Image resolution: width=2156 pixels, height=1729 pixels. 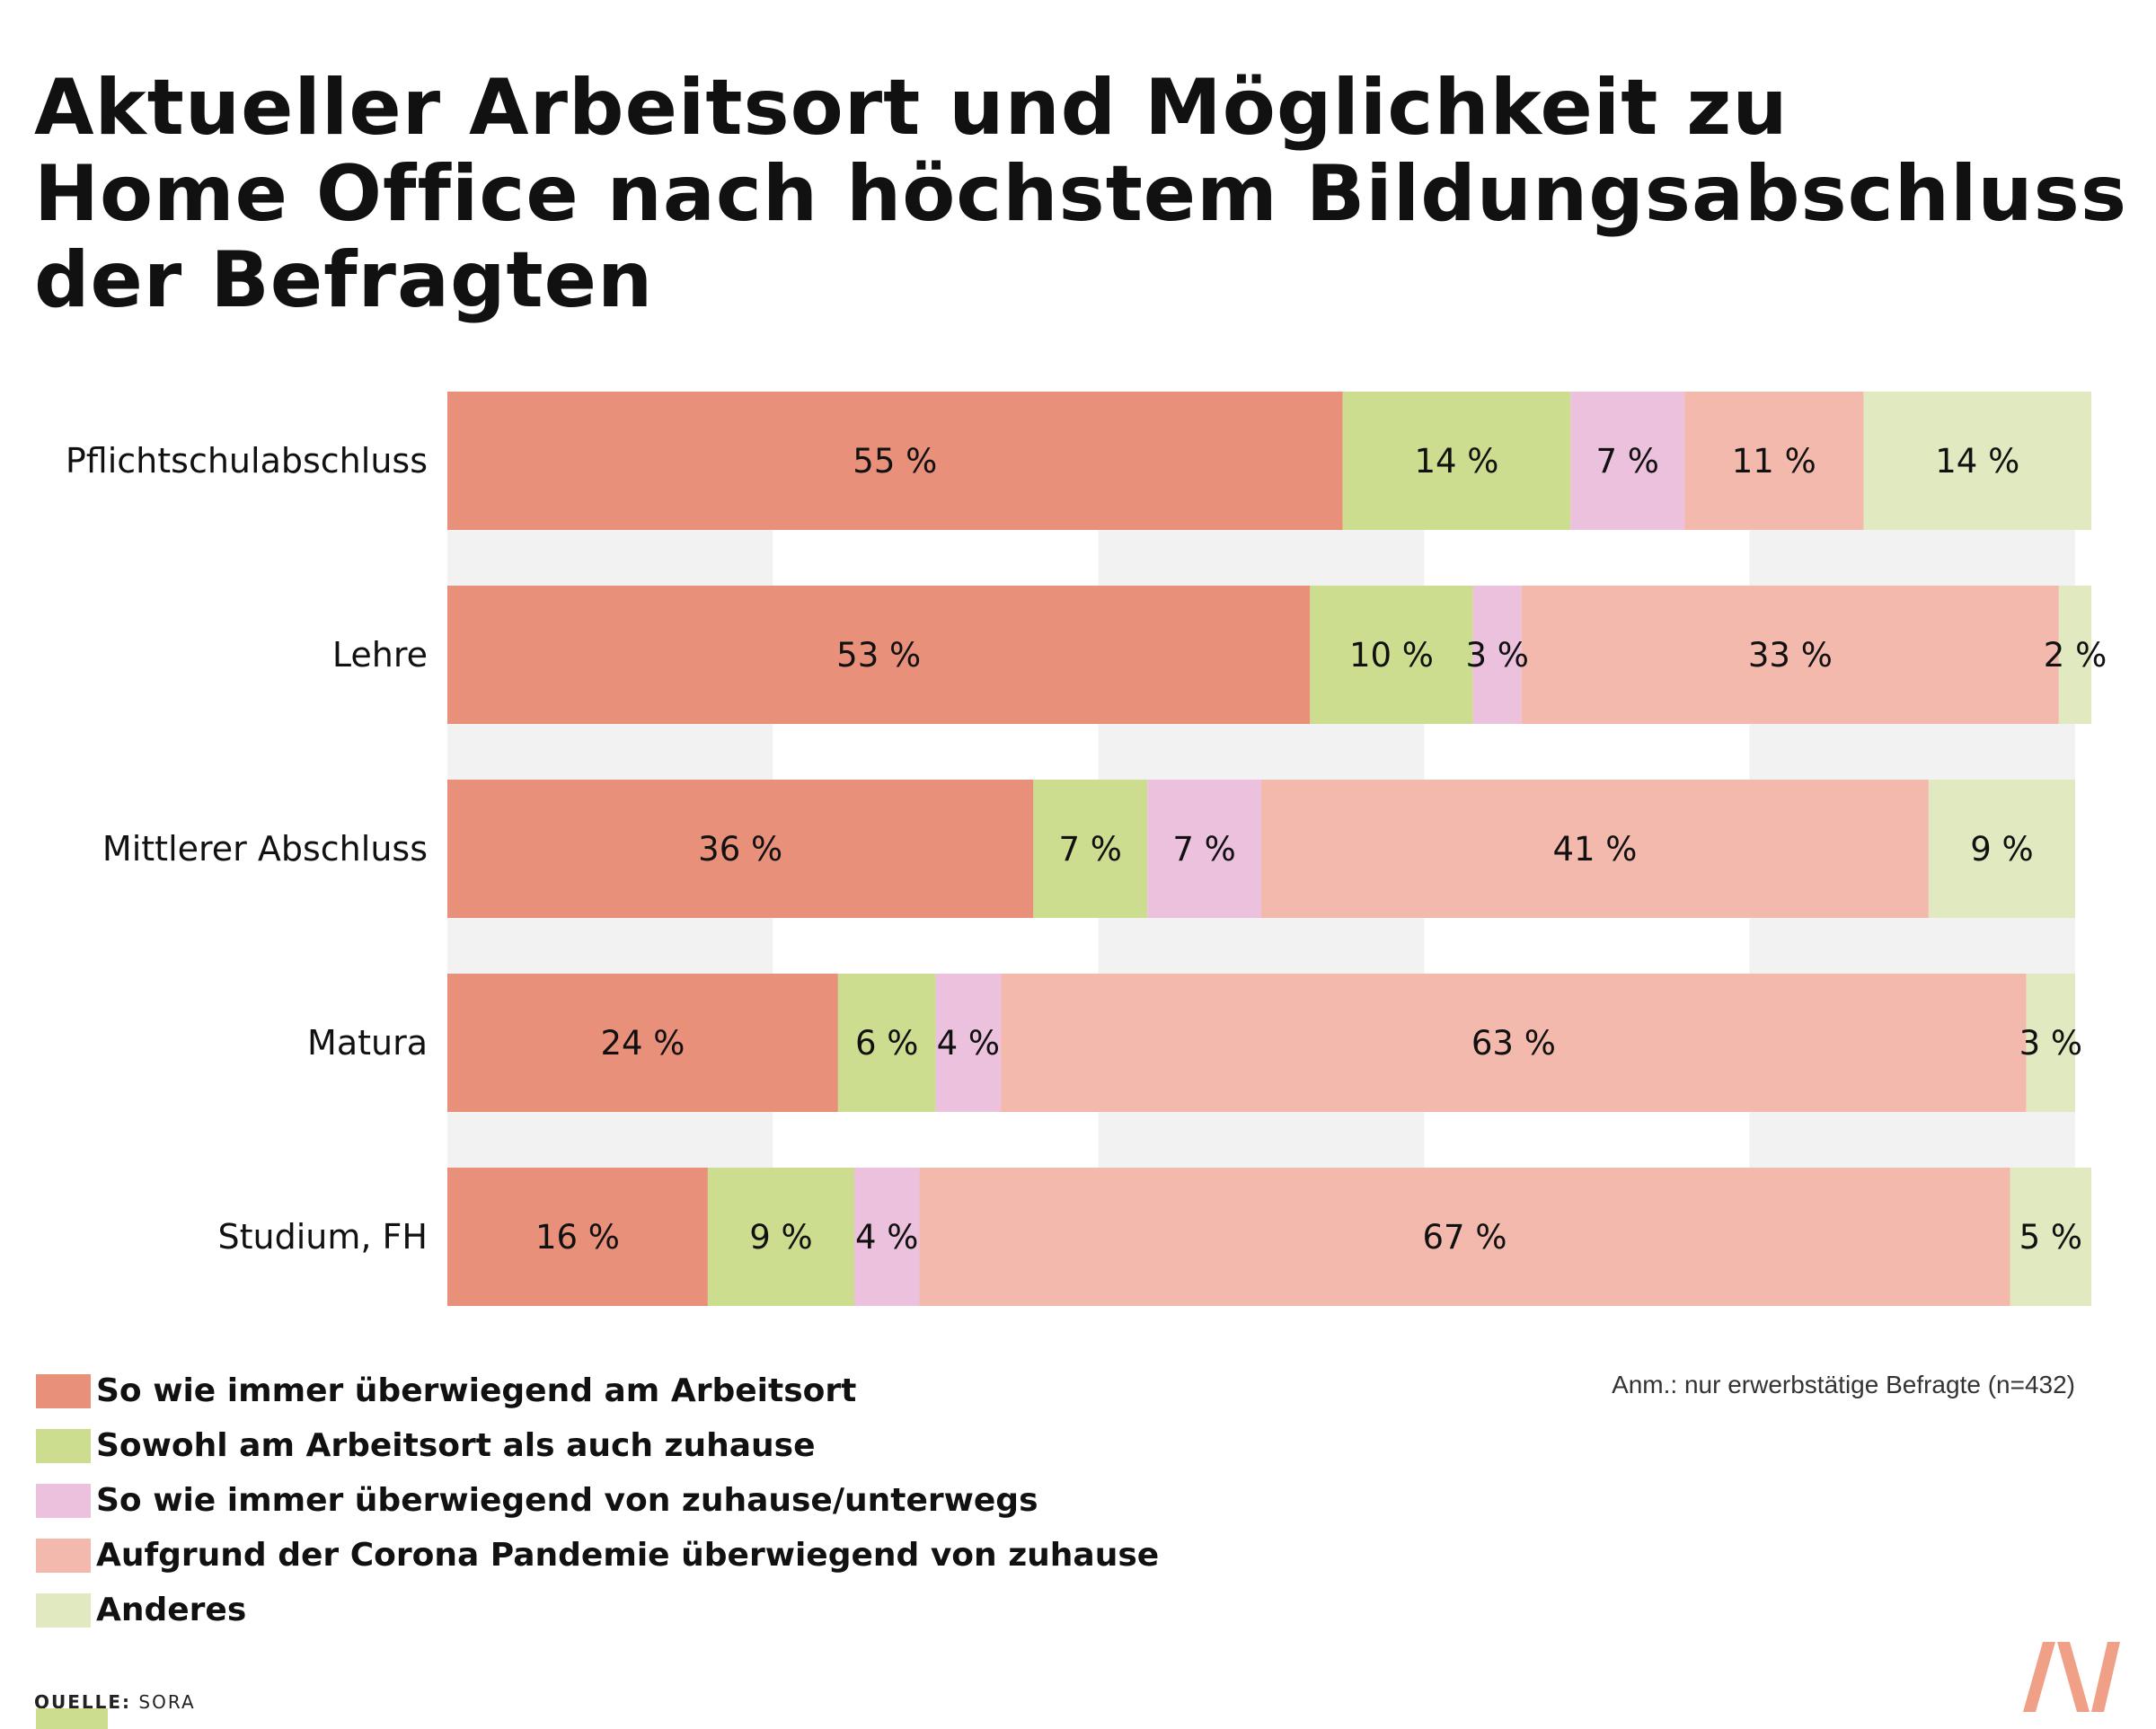 I want to click on data-label: 10 %, so click(x=1392, y=655).